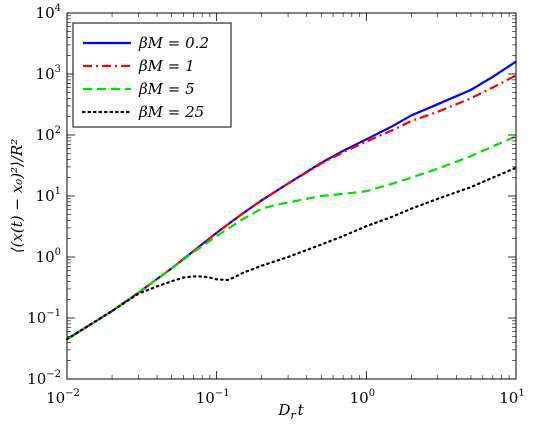  I want to click on y-tick-label-1: 10⁻¹, so click(44, 317).